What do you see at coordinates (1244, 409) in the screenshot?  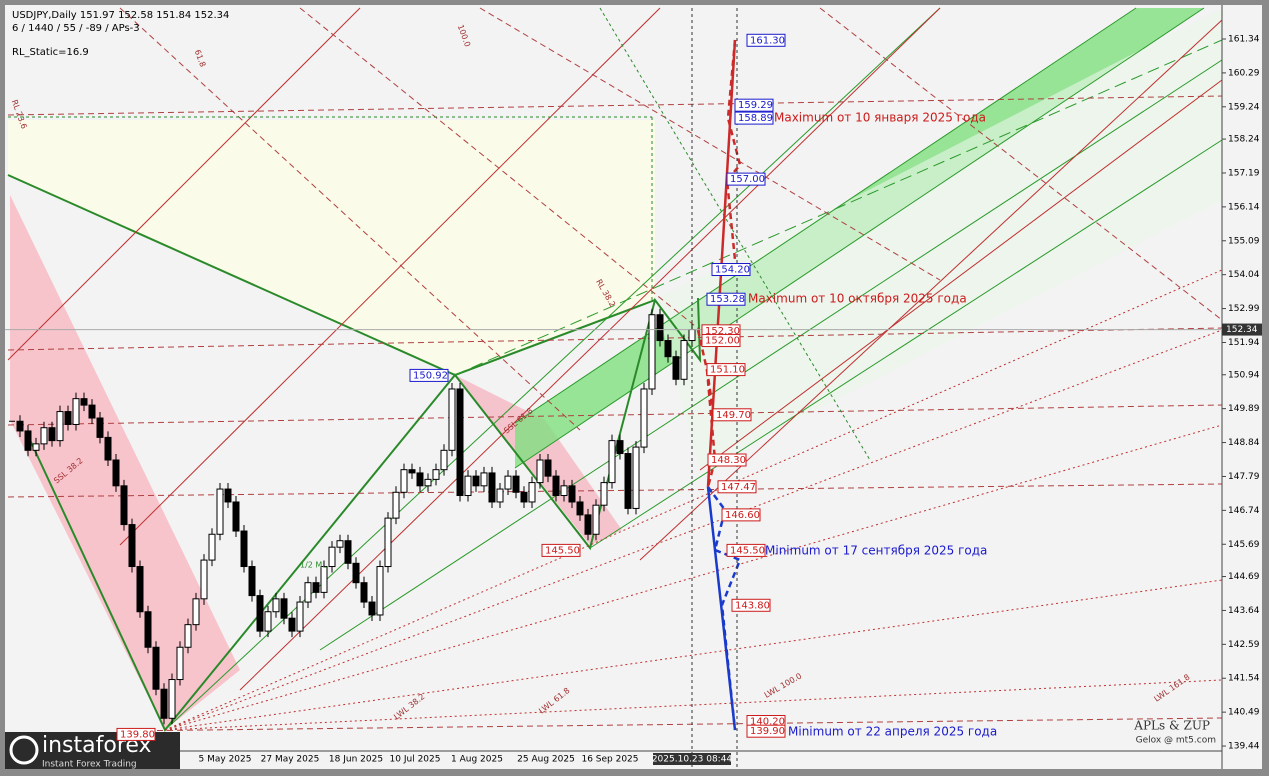 I see `y-tick-label: 149.89` at bounding box center [1244, 409].